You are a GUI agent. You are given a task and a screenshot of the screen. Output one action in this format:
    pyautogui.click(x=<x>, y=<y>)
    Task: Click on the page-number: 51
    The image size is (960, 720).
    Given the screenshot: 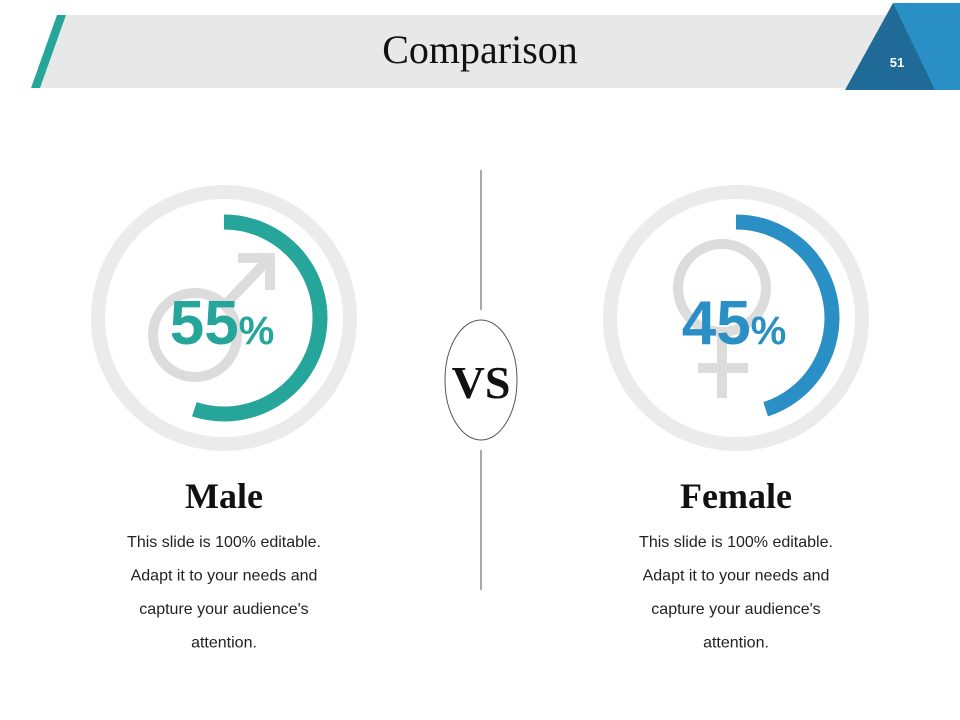 What is the action you would take?
    pyautogui.click(x=897, y=62)
    